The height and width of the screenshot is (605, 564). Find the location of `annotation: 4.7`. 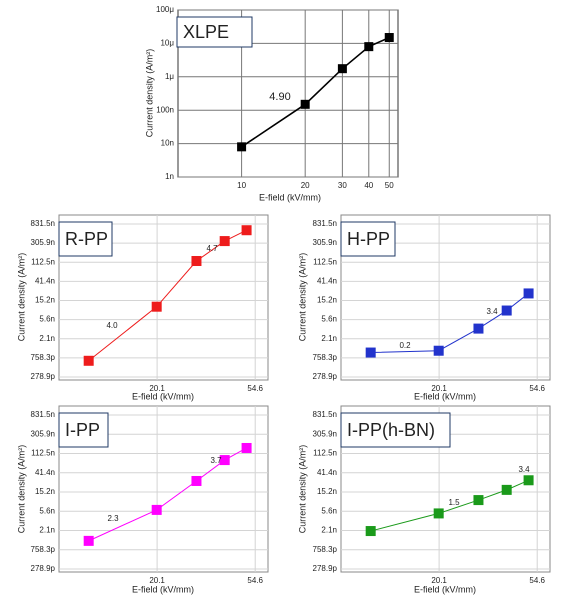

annotation: 4.7 is located at coordinates (212, 248).